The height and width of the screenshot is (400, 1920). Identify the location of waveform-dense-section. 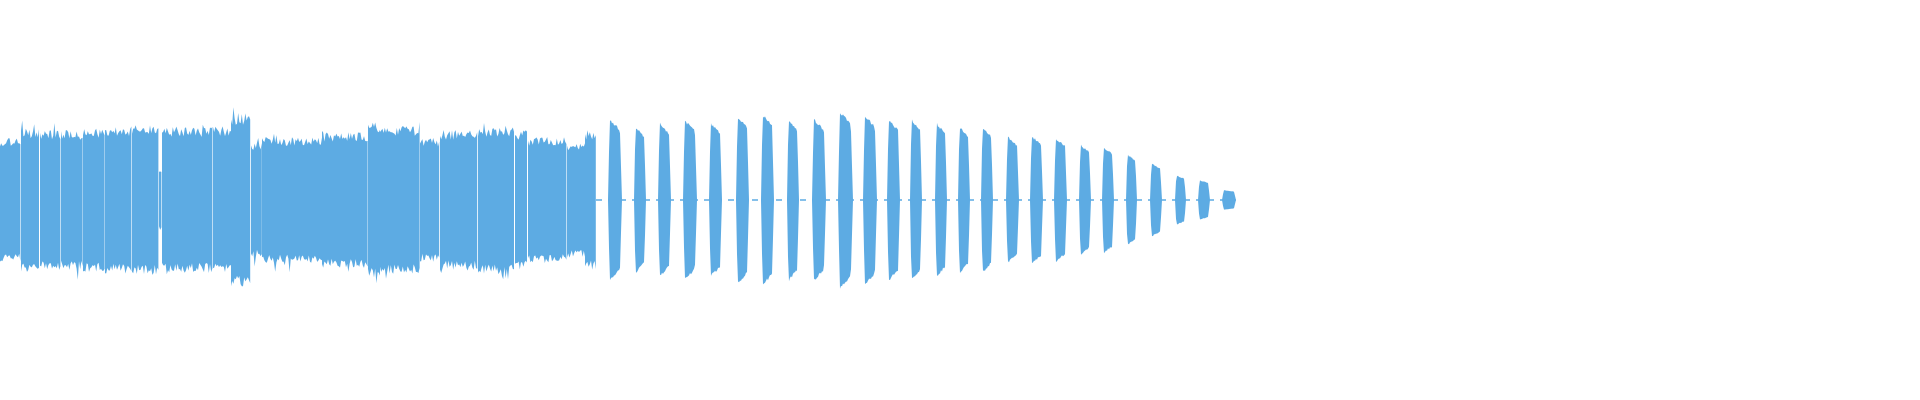
(298, 197).